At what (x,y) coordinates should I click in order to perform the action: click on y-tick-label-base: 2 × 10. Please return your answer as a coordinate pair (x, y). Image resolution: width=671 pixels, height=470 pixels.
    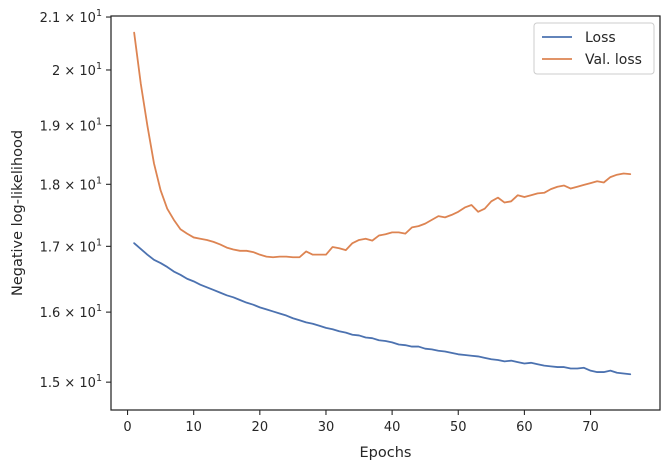
    Looking at the image, I should click on (74, 71).